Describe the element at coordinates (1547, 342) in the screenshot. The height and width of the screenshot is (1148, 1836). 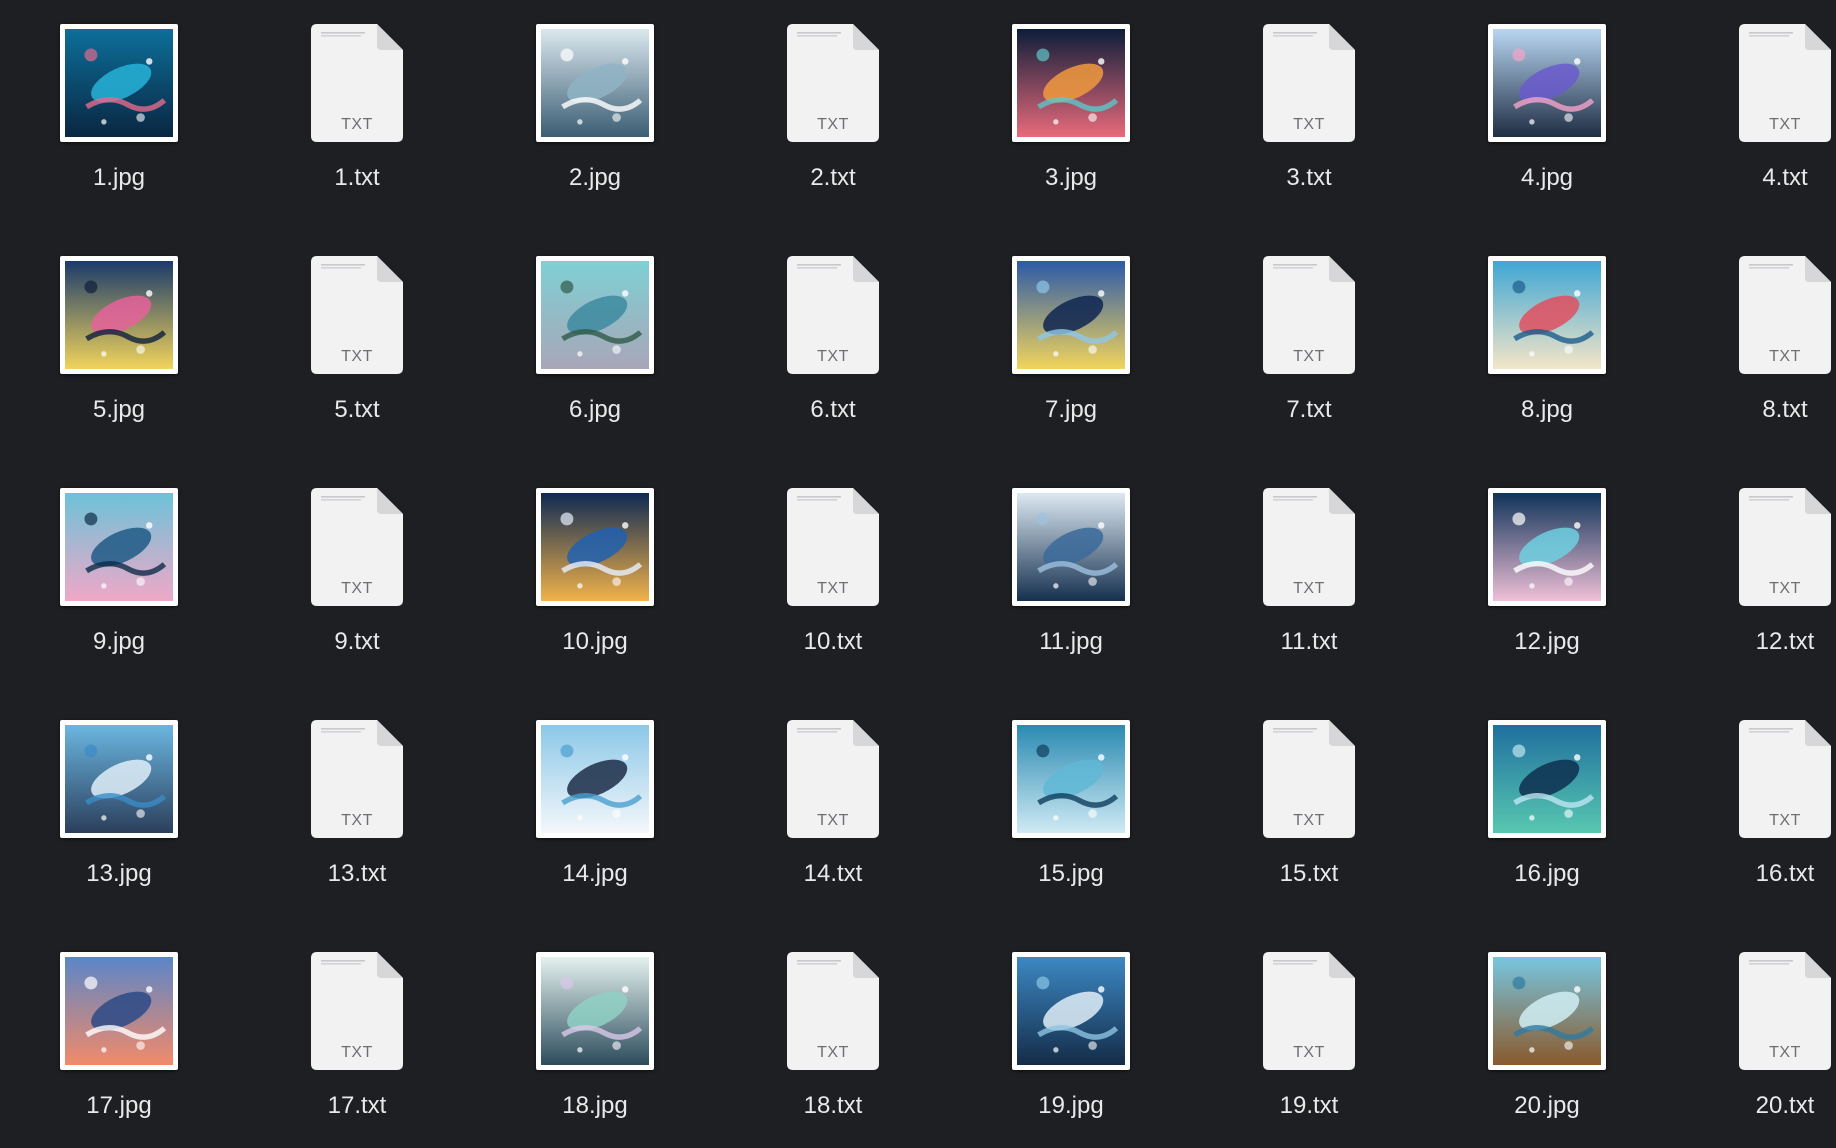
I see `image-file-item: 8.jpg` at that location.